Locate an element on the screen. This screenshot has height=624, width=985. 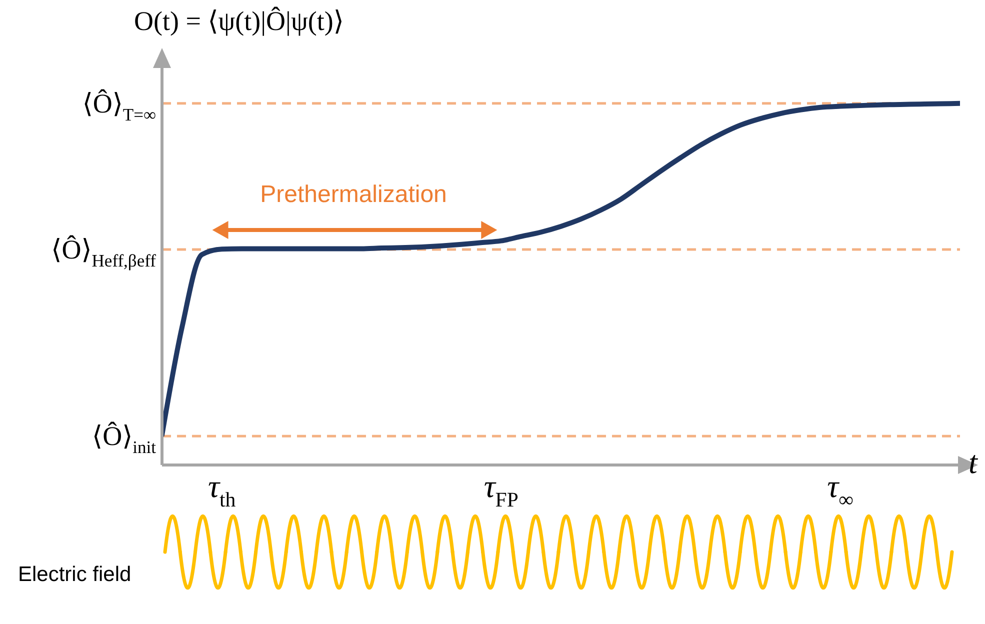
y-axis-title: O(t) = ⟨ψ(t)|Ô|ψ(t)⟩ is located at coordinates (239, 21).